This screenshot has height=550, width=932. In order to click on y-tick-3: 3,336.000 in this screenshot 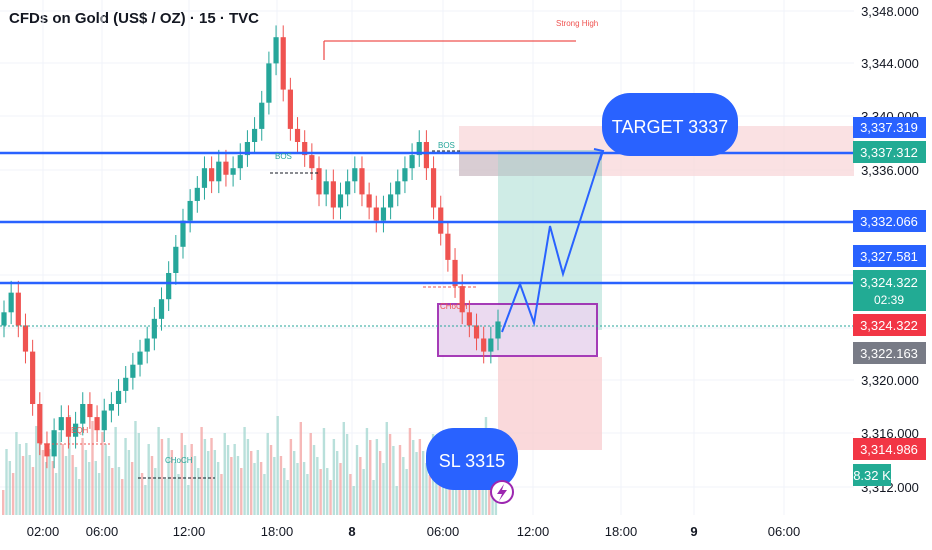, I will do `click(890, 170)`.